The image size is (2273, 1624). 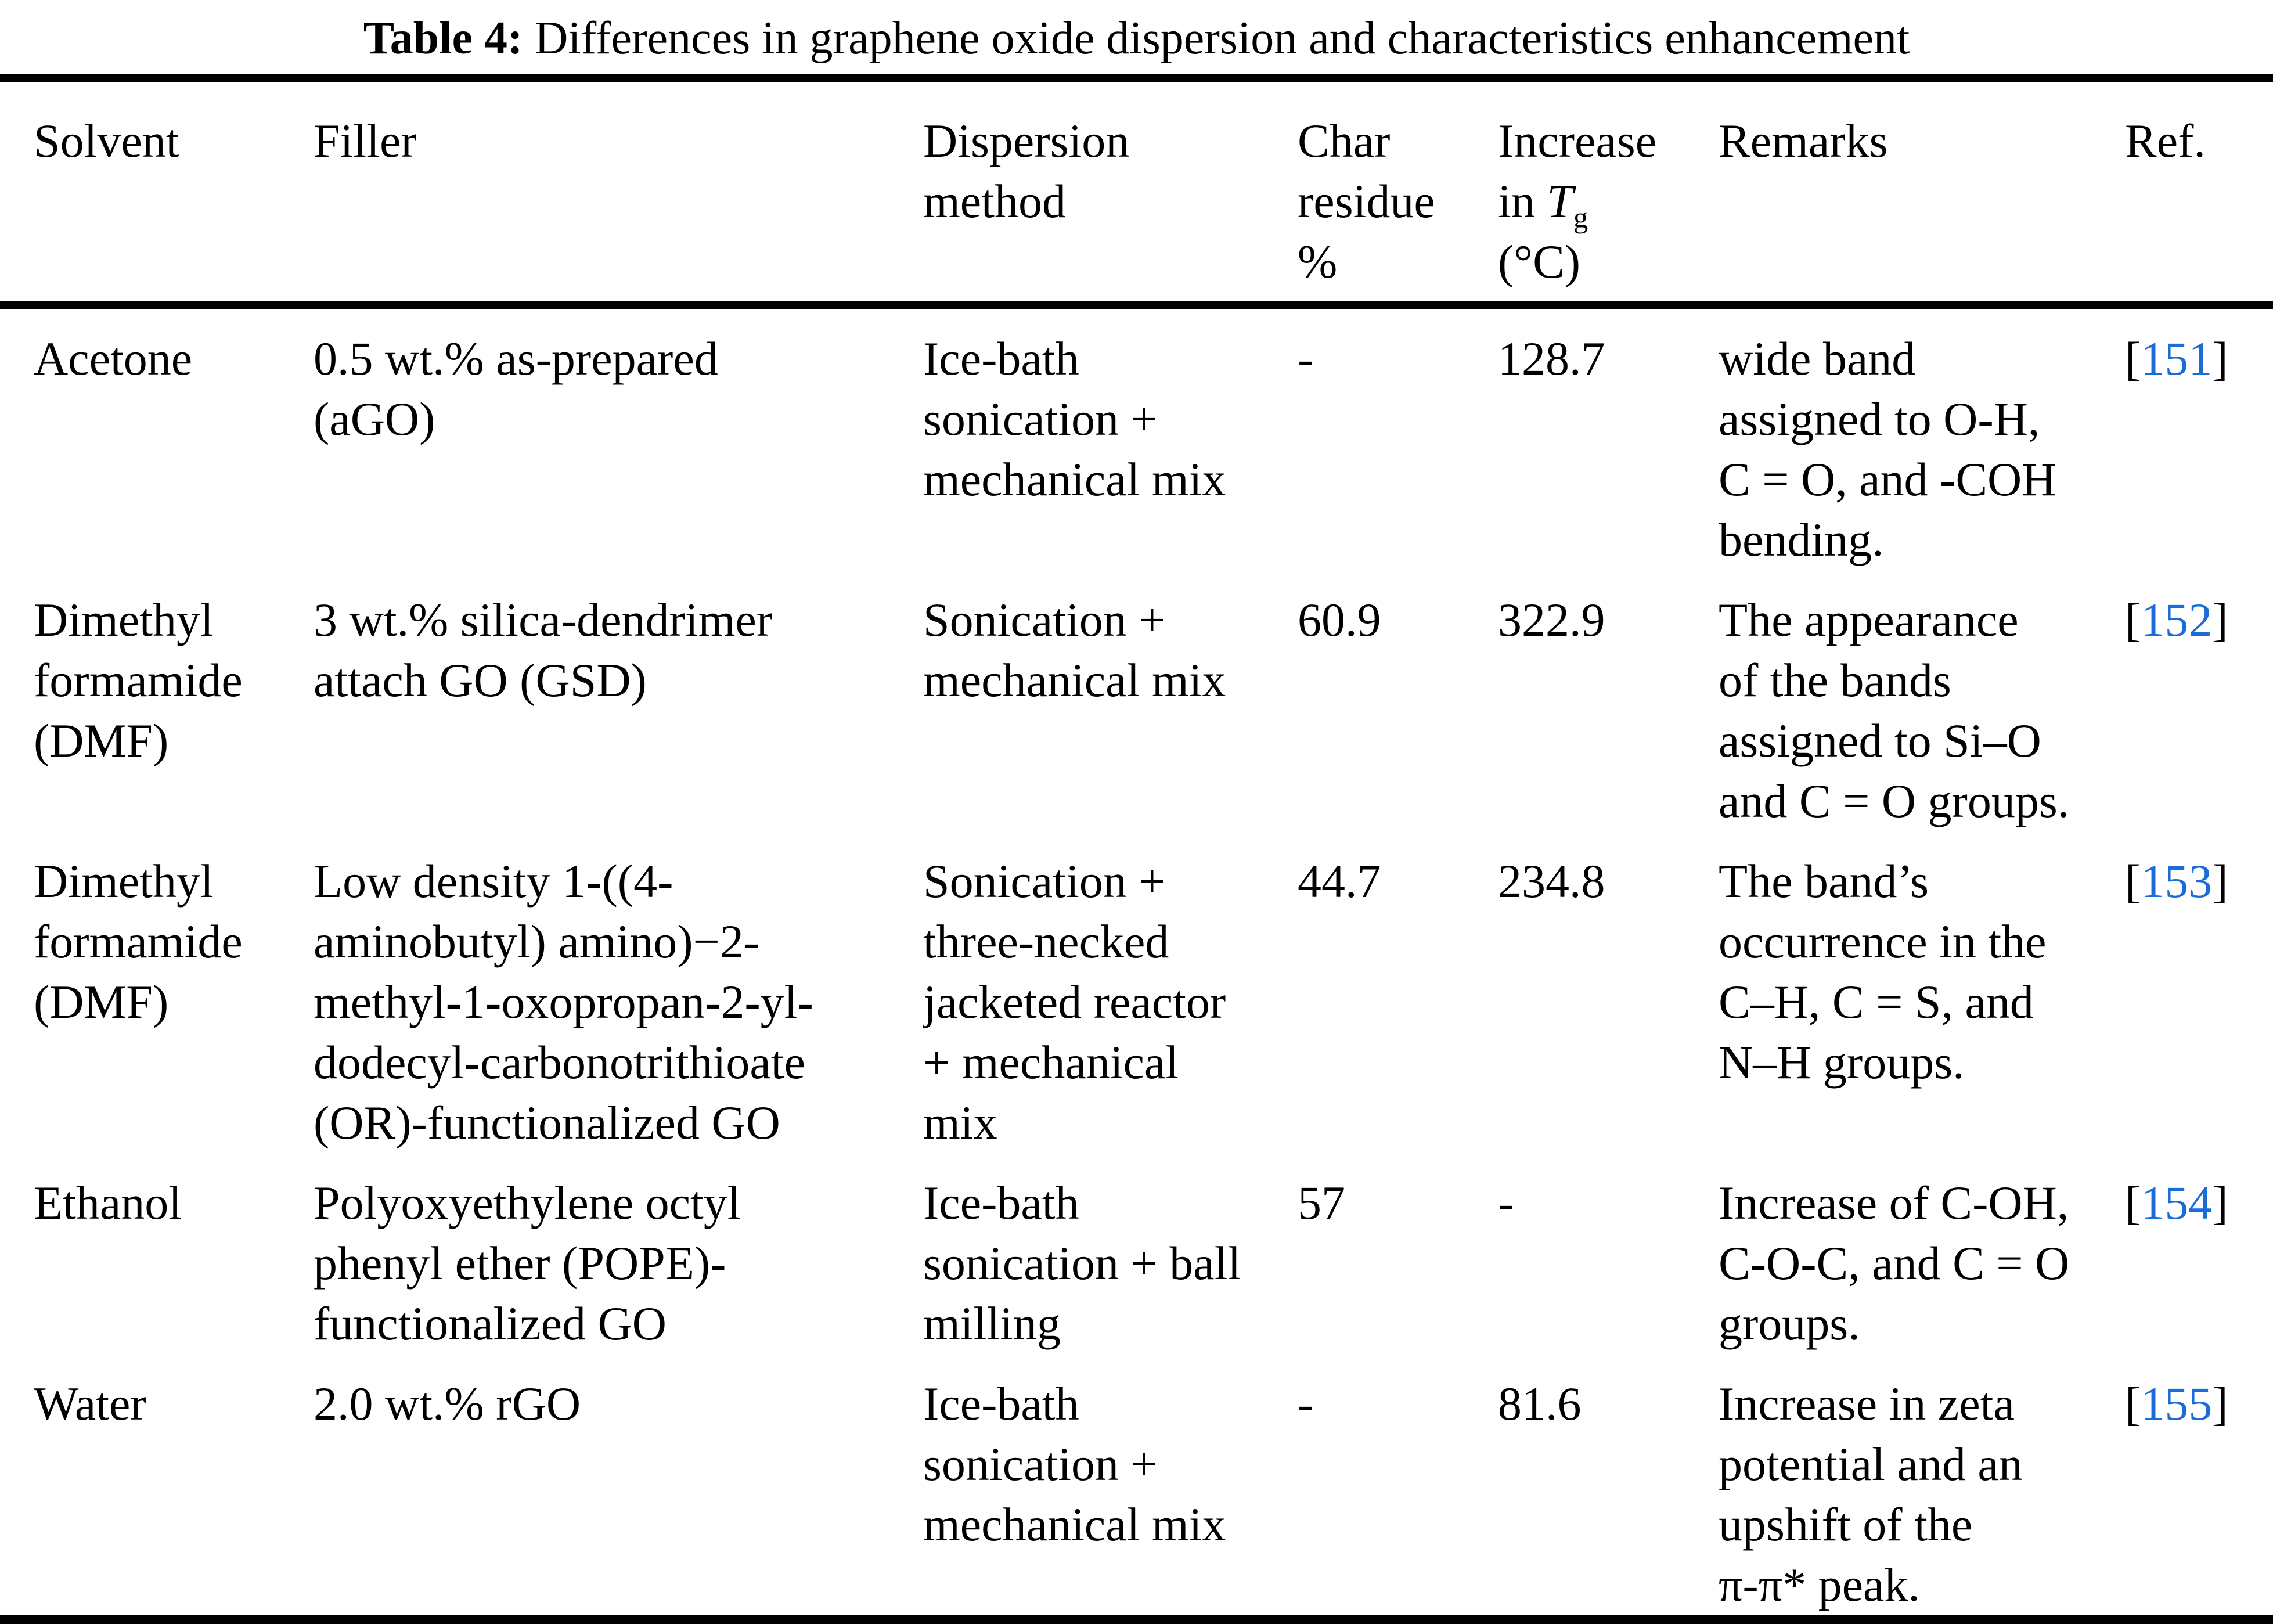 I want to click on col-header-dispersion-method: Dispersion method, so click(x=1110, y=193).